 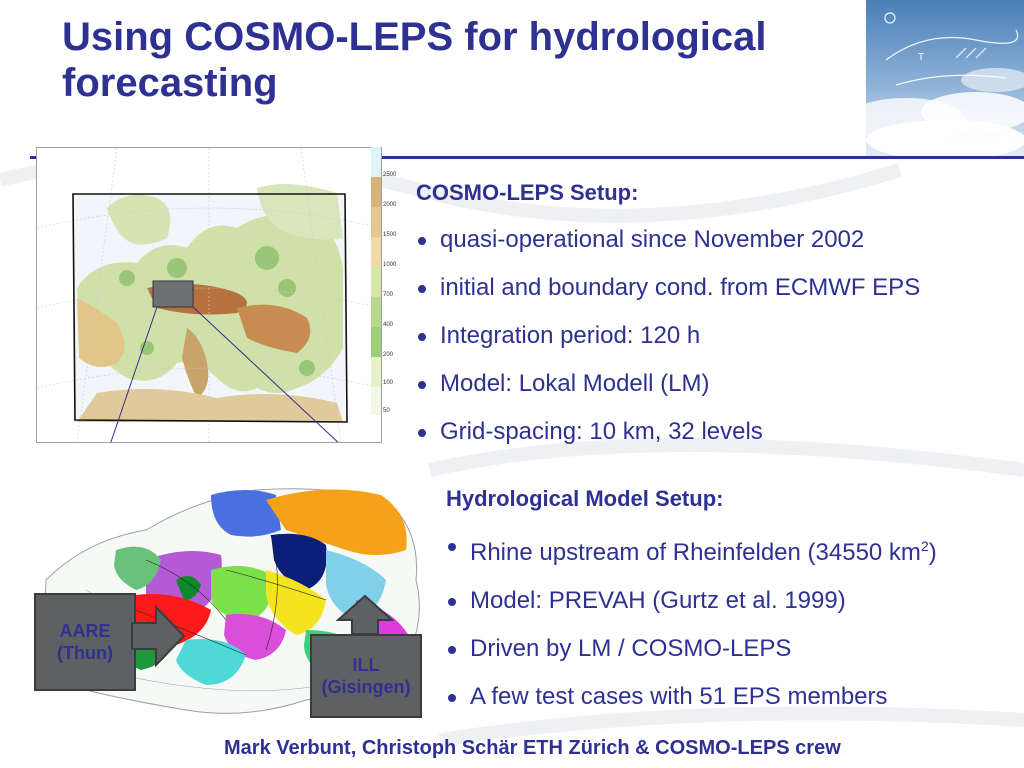 What do you see at coordinates (388, 383) in the screenshot?
I see `scale-label: 100` at bounding box center [388, 383].